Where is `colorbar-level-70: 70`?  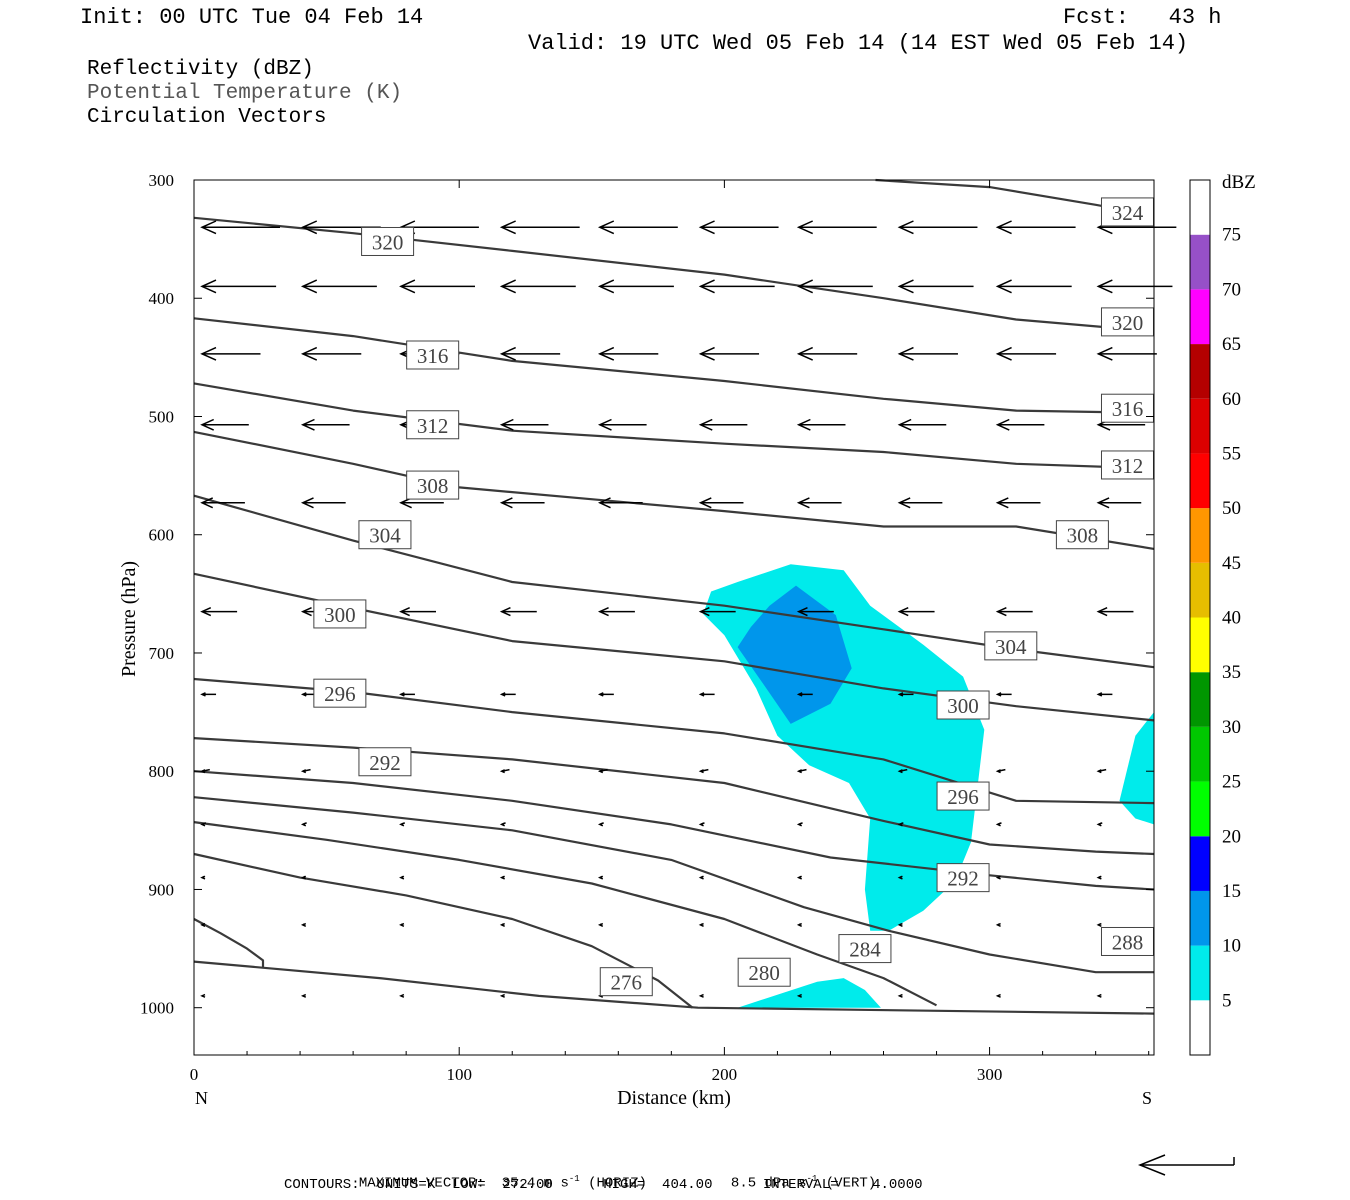
colorbar-level-70: 70 is located at coordinates (1231, 289).